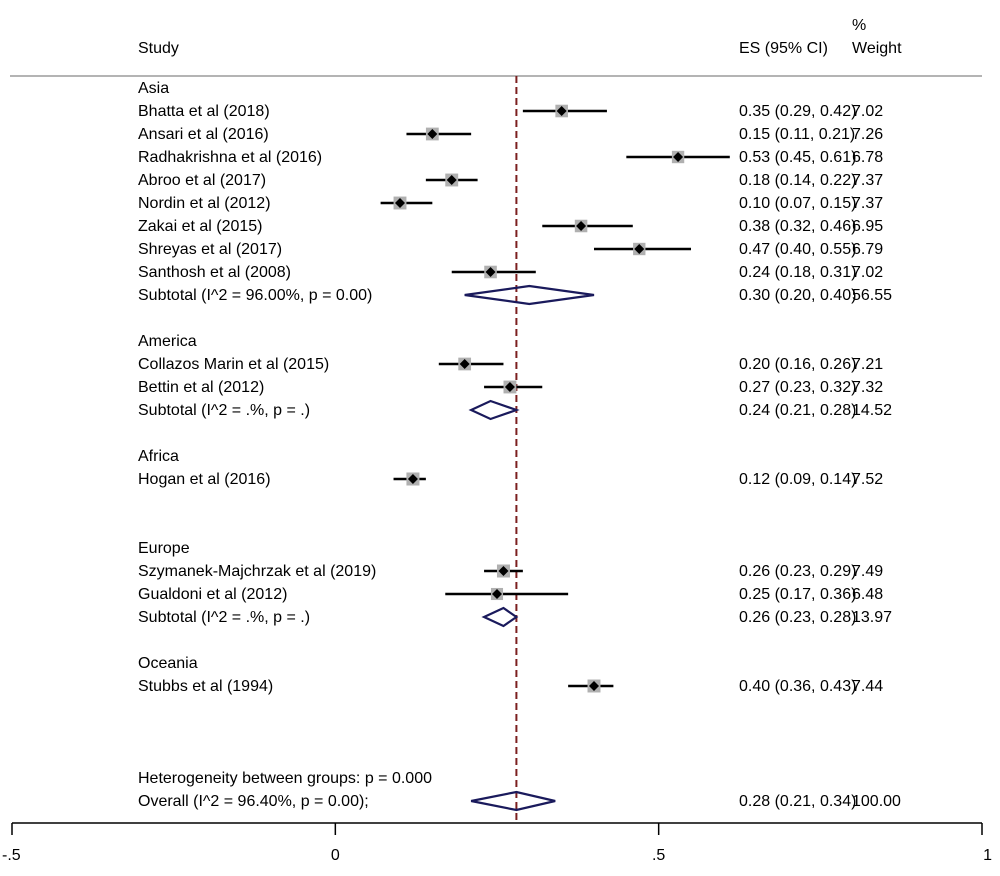 This screenshot has height=876, width=1000. What do you see at coordinates (797, 180) in the screenshot?
I see `study-es-ci: 0.18 (0.14, 0.22)` at bounding box center [797, 180].